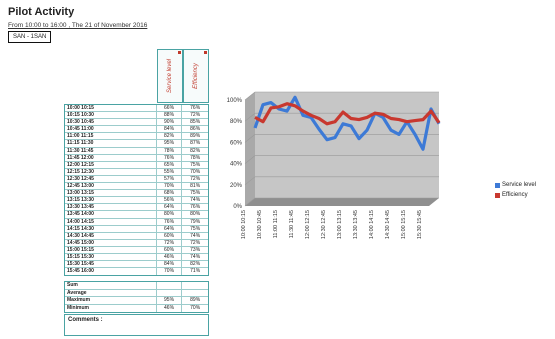 This screenshot has width=555, height=339. What do you see at coordinates (244, 224) in the screenshot?
I see `x-tick-label: 10:00 10:15` at bounding box center [244, 224].